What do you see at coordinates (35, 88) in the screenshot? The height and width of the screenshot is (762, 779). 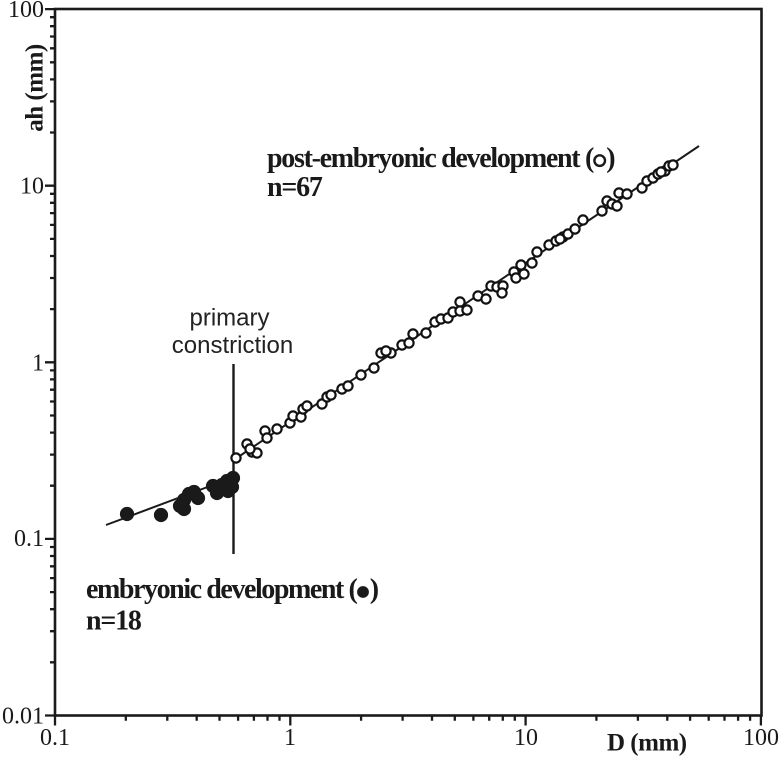 I see `svg-text: ah (mm)` at bounding box center [35, 88].